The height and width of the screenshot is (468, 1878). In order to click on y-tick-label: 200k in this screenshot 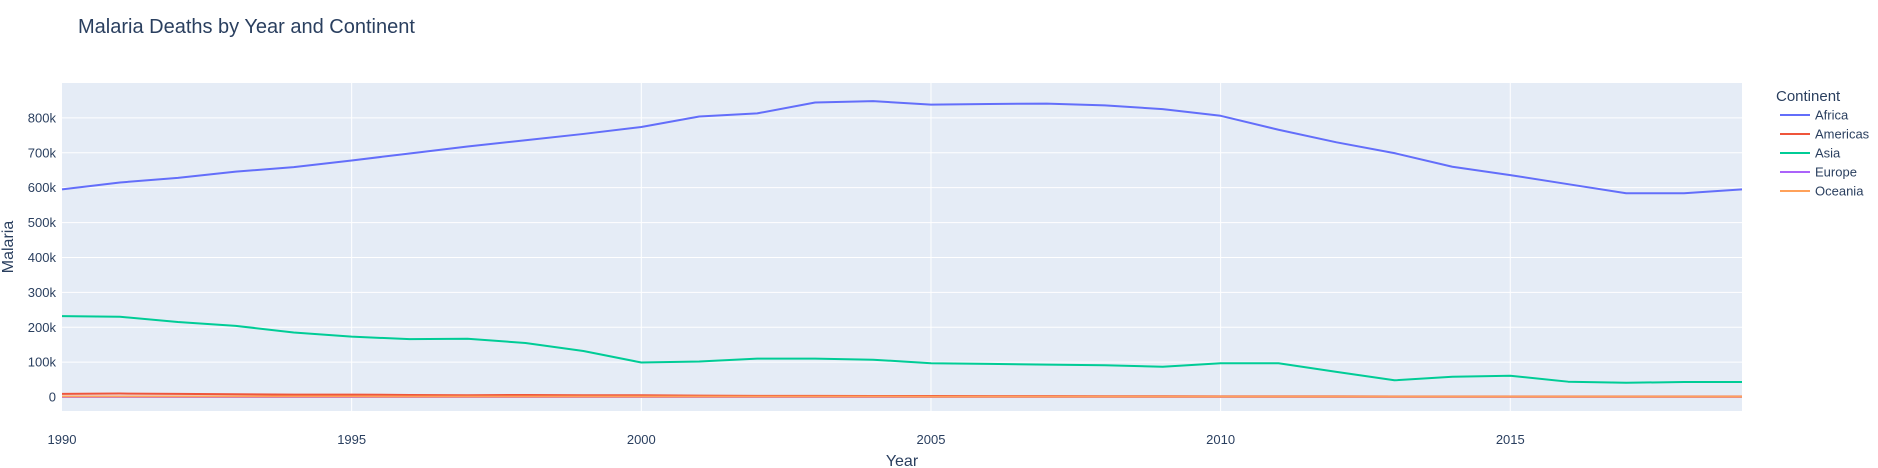, I will do `click(42, 327)`.